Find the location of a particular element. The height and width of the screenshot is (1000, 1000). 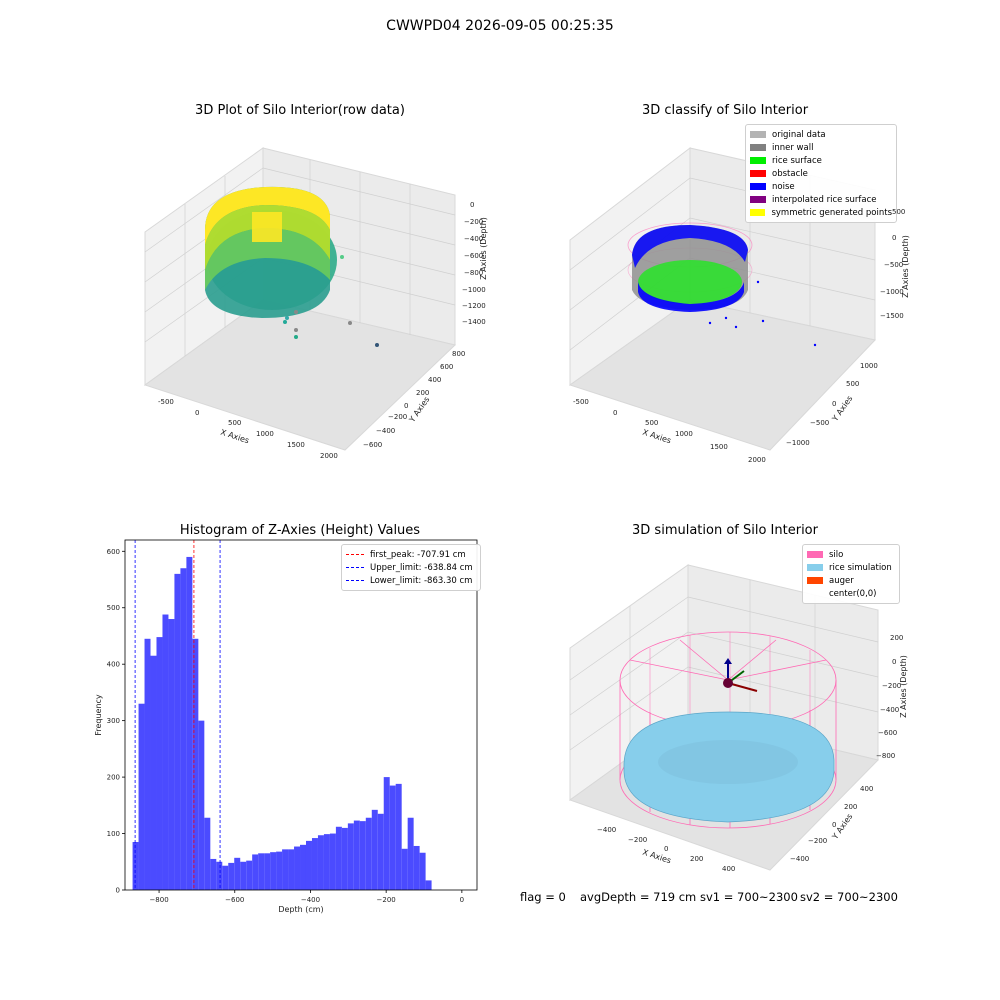

raw-ytick: 0 is located at coordinates (406, 406).